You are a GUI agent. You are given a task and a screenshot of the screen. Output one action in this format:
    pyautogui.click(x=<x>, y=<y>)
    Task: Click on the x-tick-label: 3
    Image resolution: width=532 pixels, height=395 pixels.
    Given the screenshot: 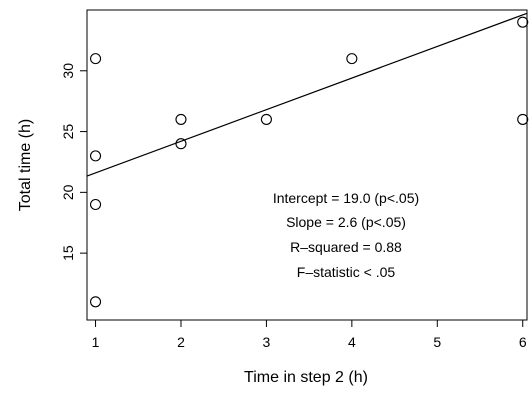 What is the action you would take?
    pyautogui.click(x=267, y=342)
    